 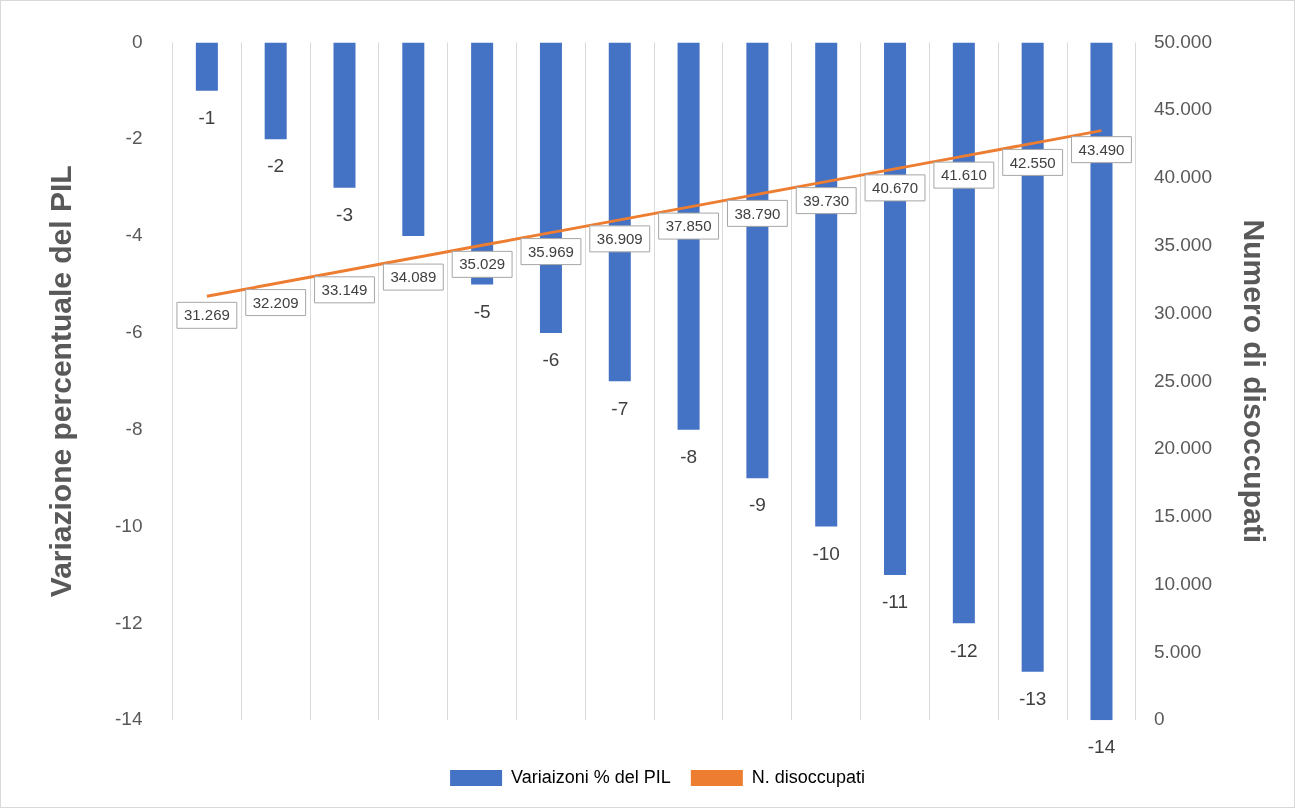 I want to click on data-label: -1, so click(x=207, y=118).